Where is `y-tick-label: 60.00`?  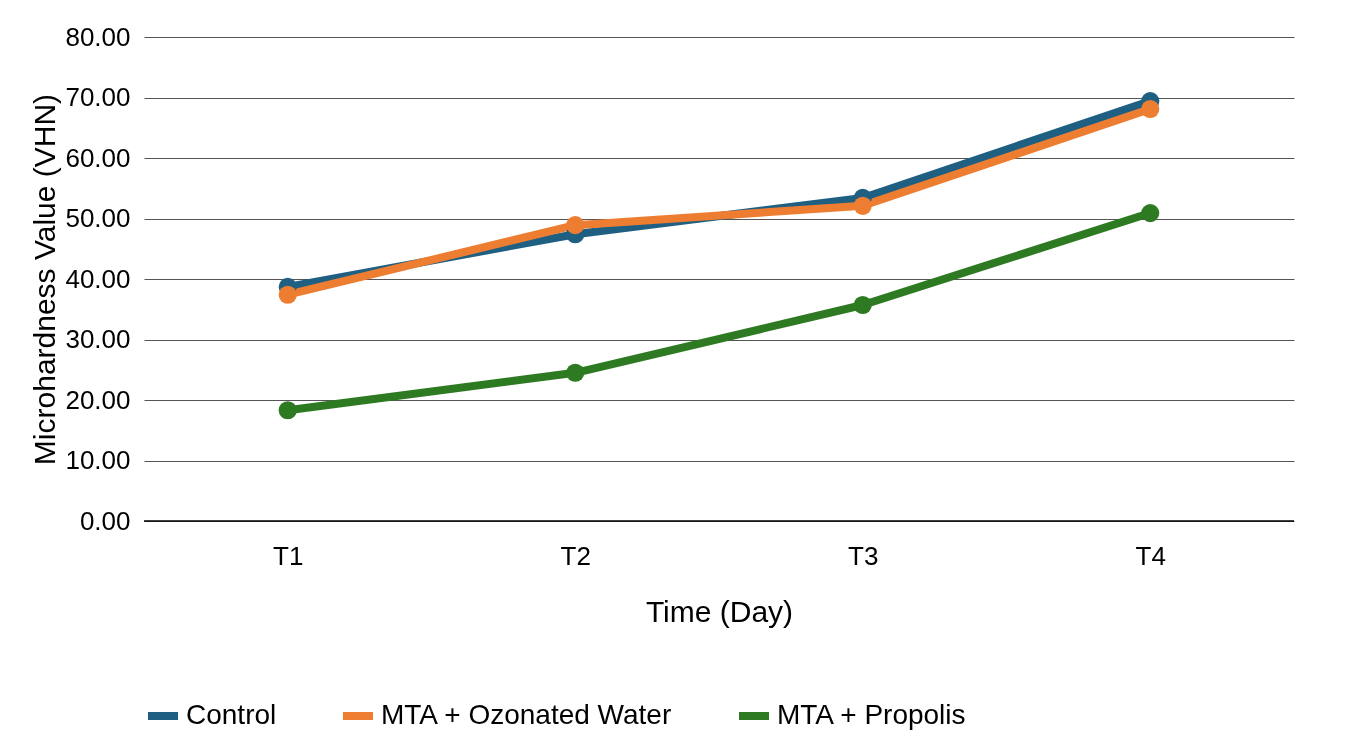 y-tick-label: 60.00 is located at coordinates (98, 157).